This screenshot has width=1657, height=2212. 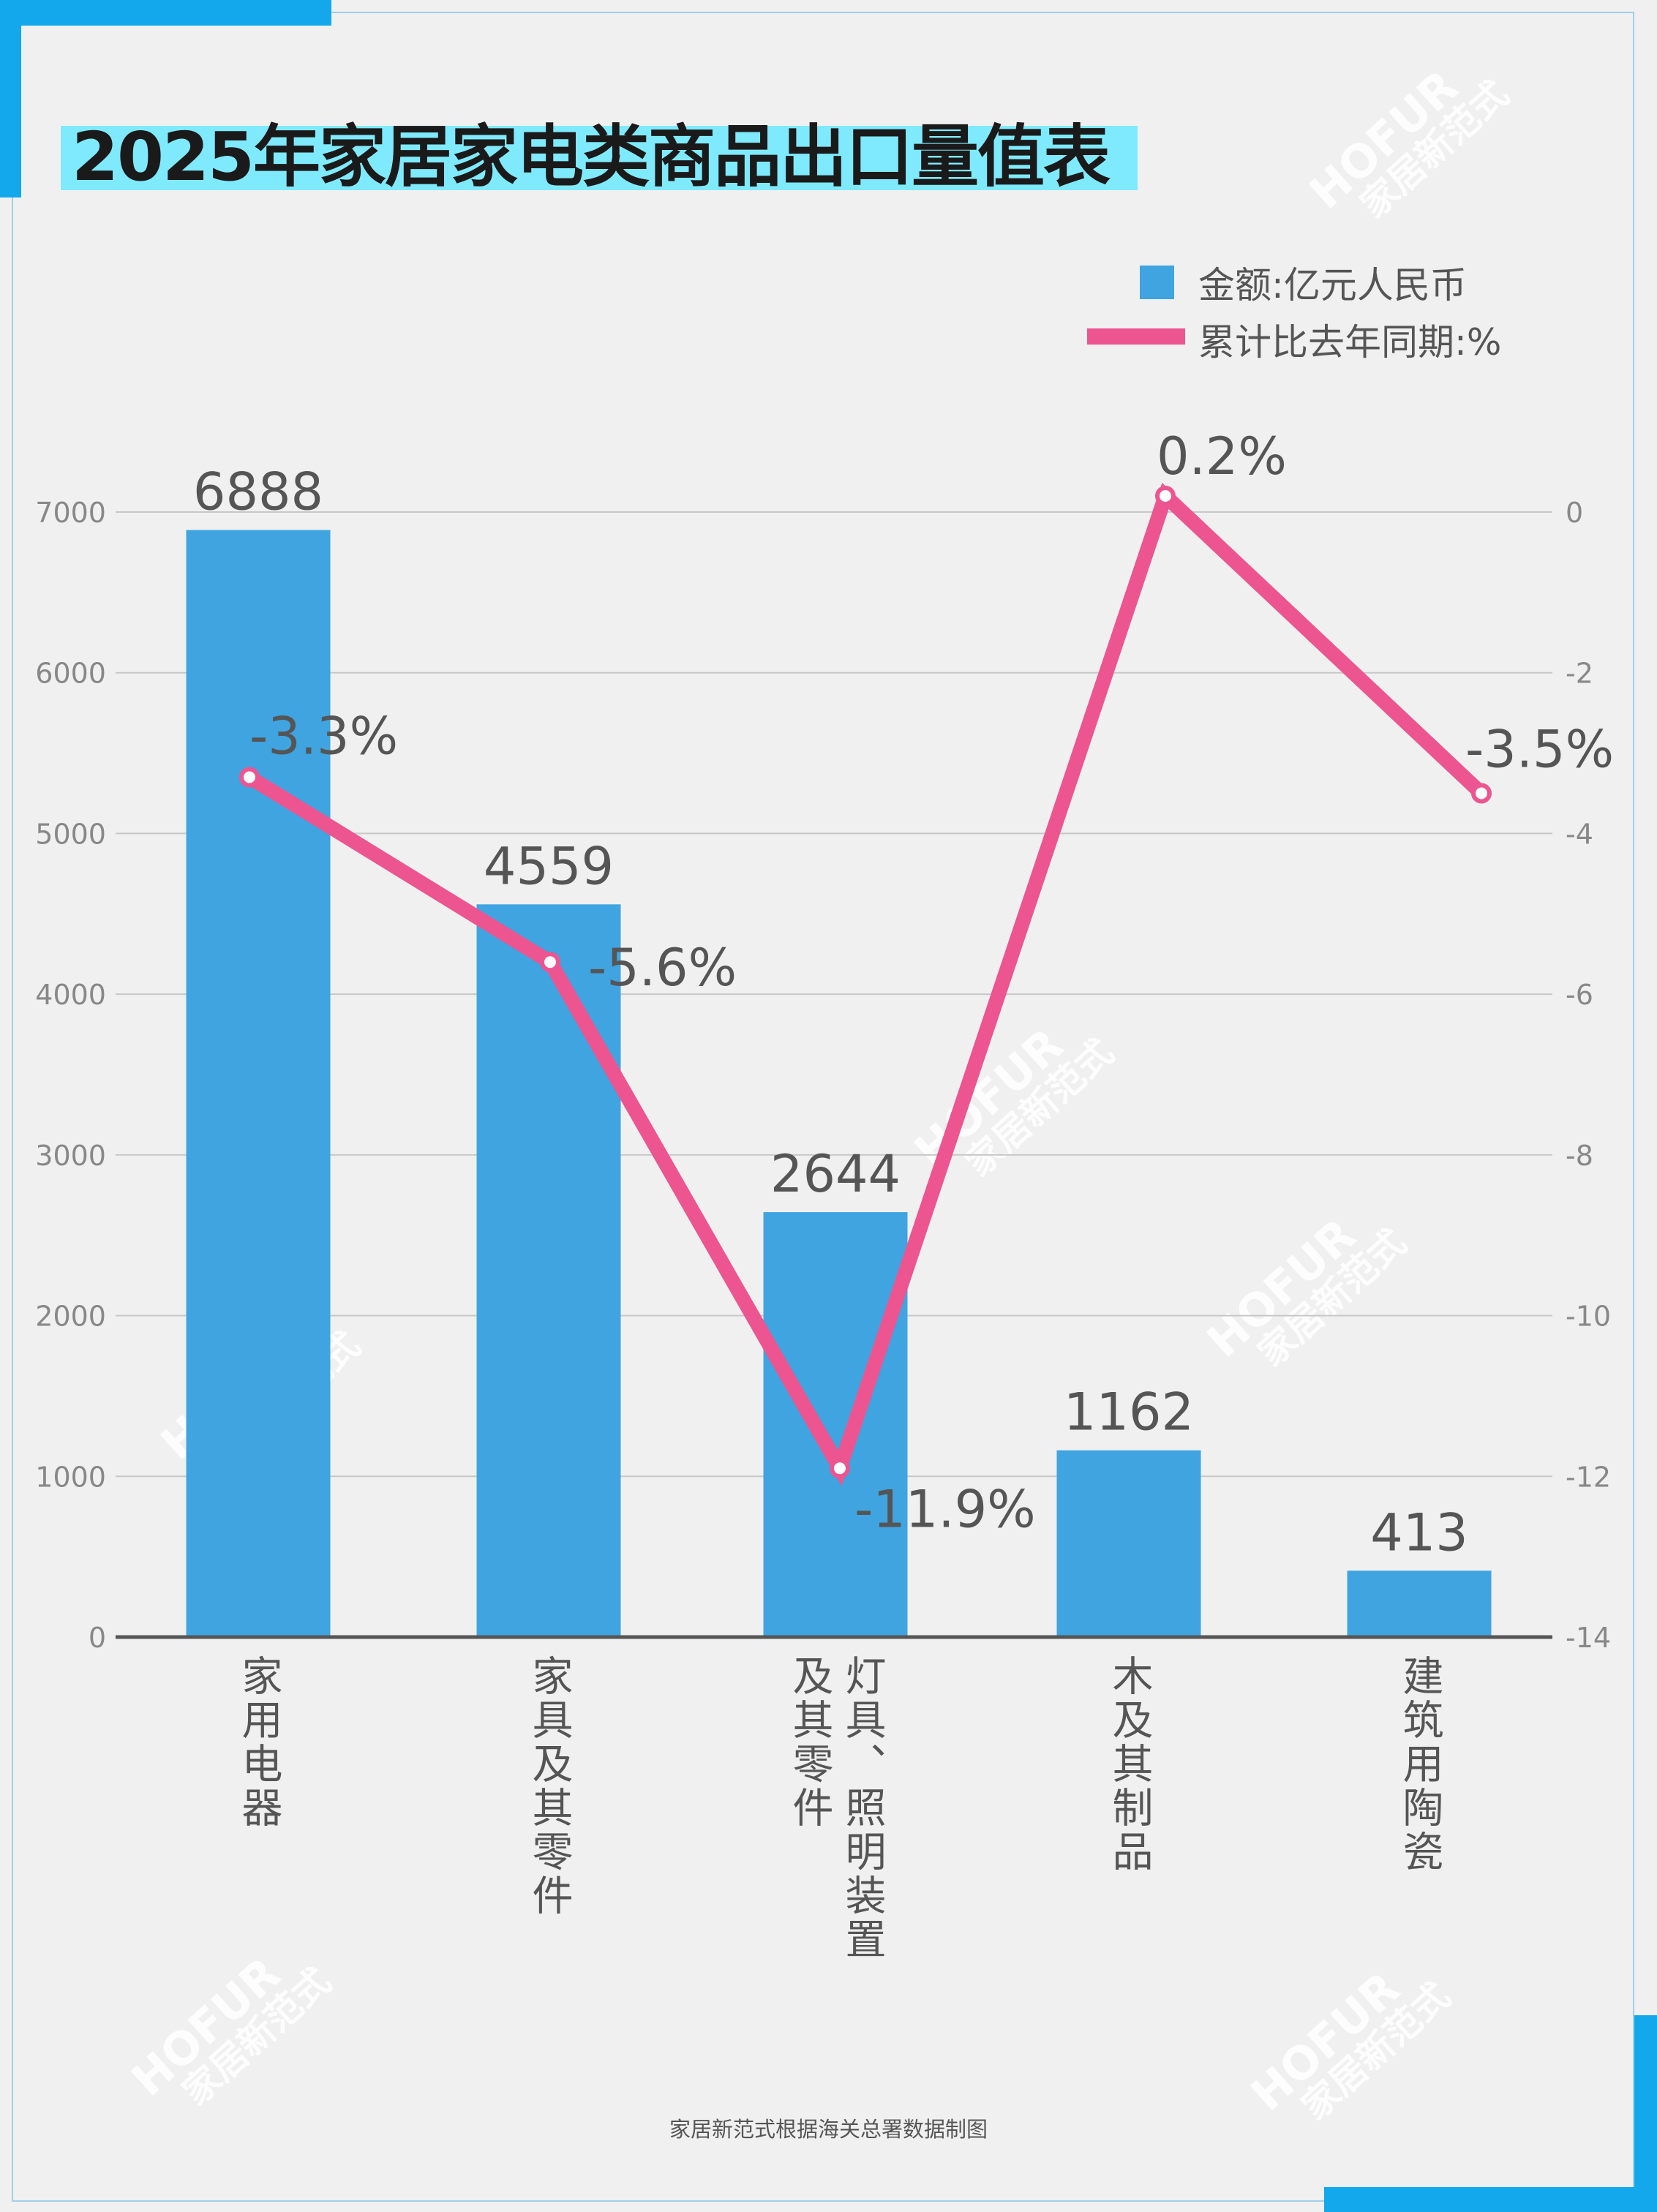 What do you see at coordinates (97, 1638) in the screenshot?
I see `left-axis-tick: 0` at bounding box center [97, 1638].